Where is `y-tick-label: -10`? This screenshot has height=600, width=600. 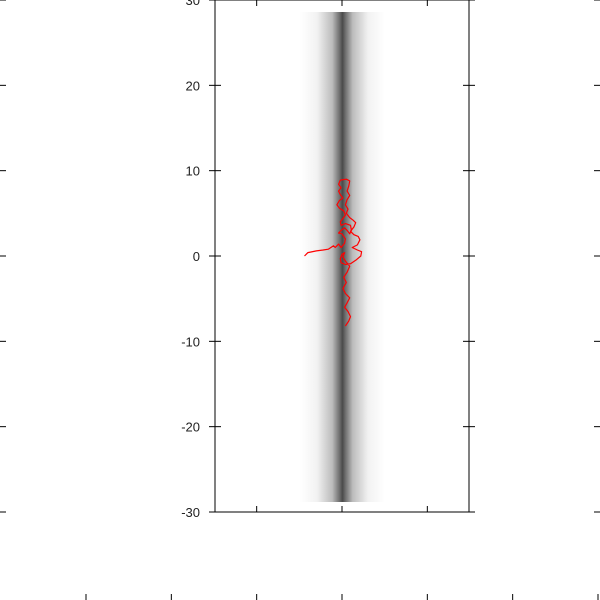
y-tick-label: -10 is located at coordinates (190, 341).